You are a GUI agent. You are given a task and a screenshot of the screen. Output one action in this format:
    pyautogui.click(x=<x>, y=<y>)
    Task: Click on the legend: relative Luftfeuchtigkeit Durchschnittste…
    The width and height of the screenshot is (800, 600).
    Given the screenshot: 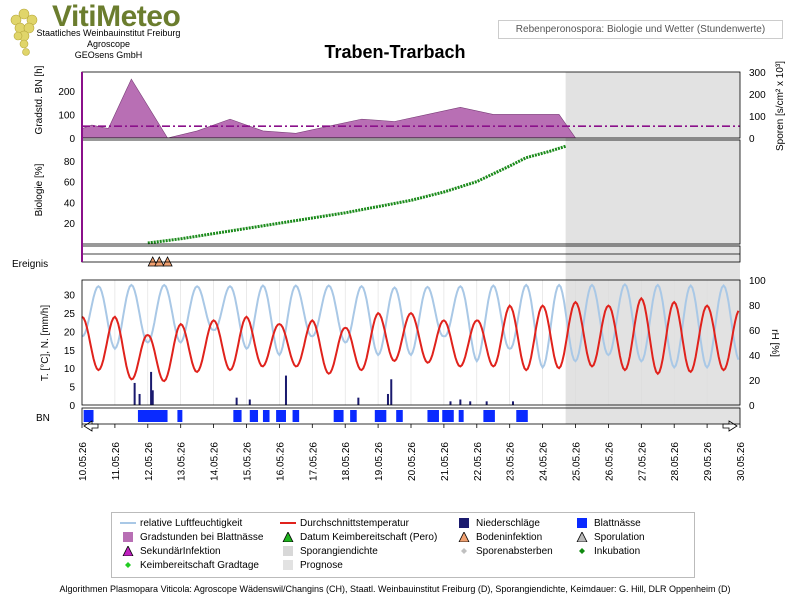 What is the action you would take?
    pyautogui.click(x=403, y=545)
    